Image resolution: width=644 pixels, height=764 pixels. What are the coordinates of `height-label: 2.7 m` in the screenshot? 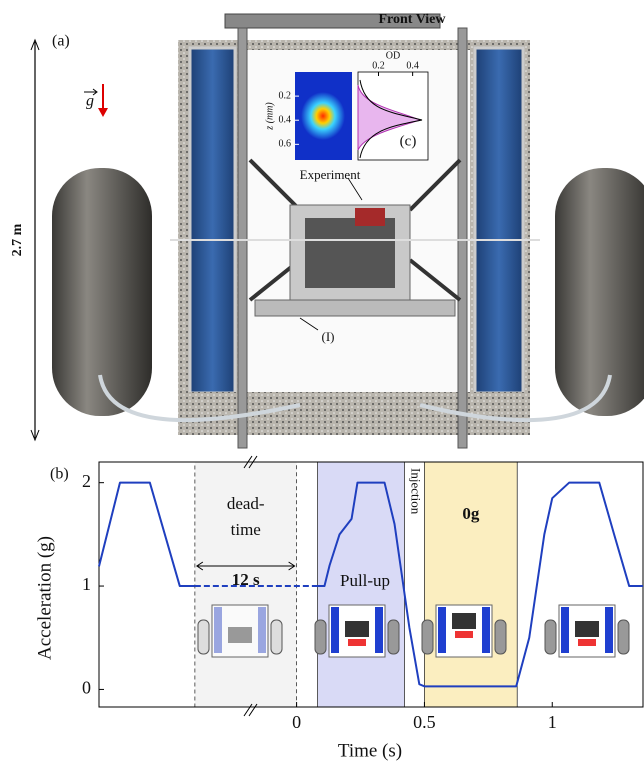 It's located at (17, 239).